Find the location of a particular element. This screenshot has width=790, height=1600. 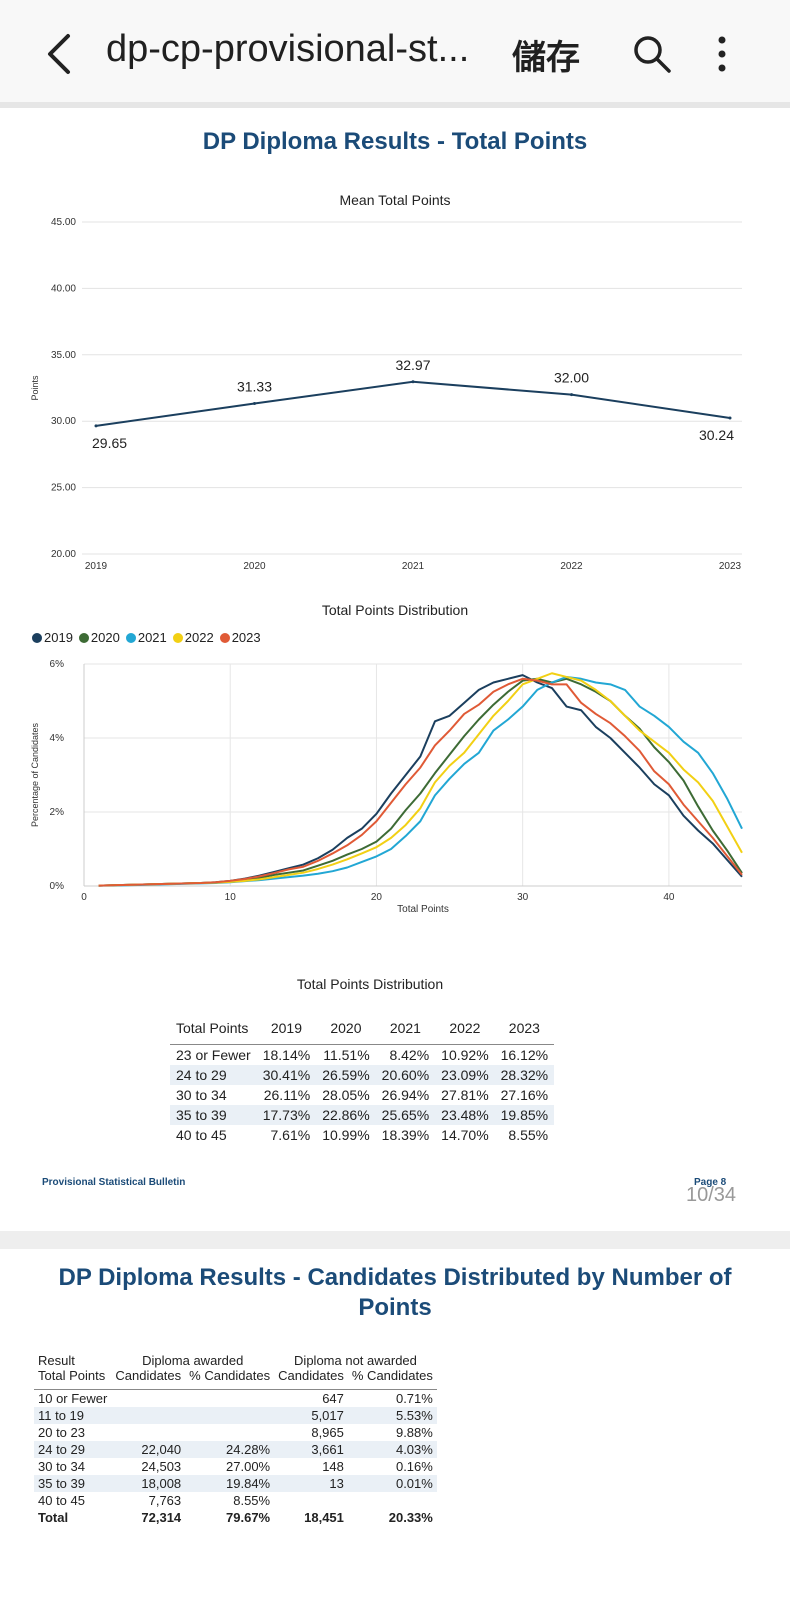

table-cell: 20.33% is located at coordinates (410, 1517).